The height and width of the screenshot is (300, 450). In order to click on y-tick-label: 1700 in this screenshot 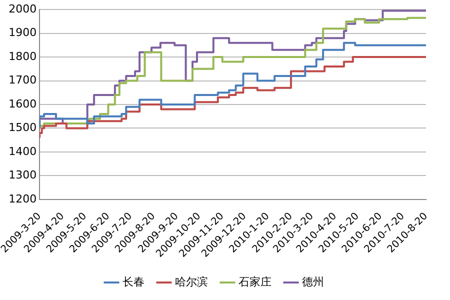, I will do `click(22, 80)`.